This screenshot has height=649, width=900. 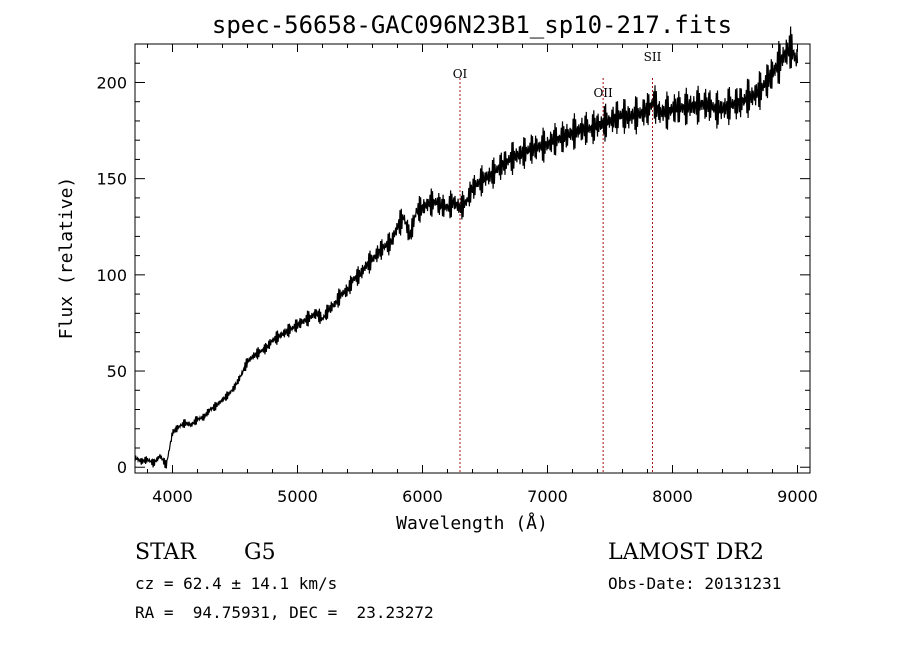 What do you see at coordinates (686, 552) in the screenshot?
I see `survey-name: LAMOST DR2` at bounding box center [686, 552].